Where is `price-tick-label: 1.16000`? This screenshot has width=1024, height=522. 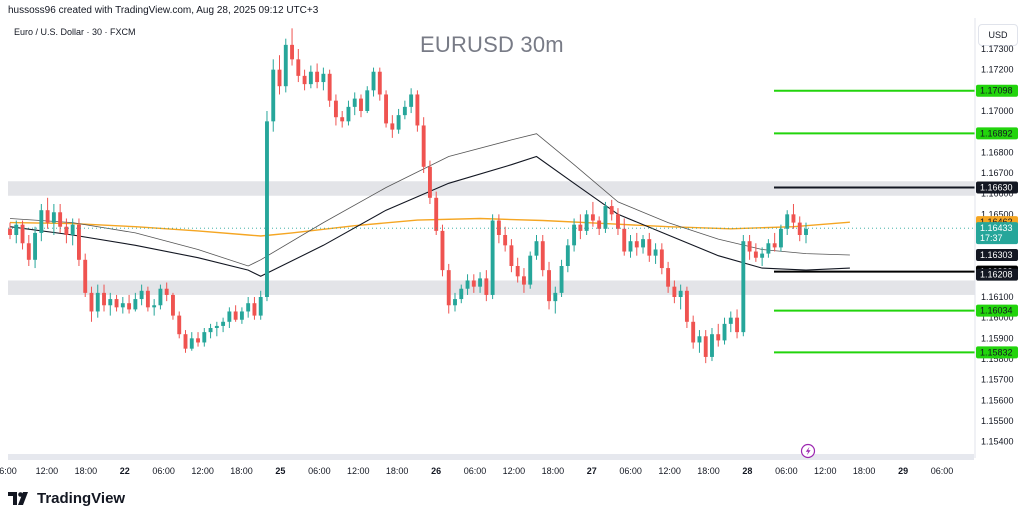
price-tick-label: 1.16000 is located at coordinates (997, 318).